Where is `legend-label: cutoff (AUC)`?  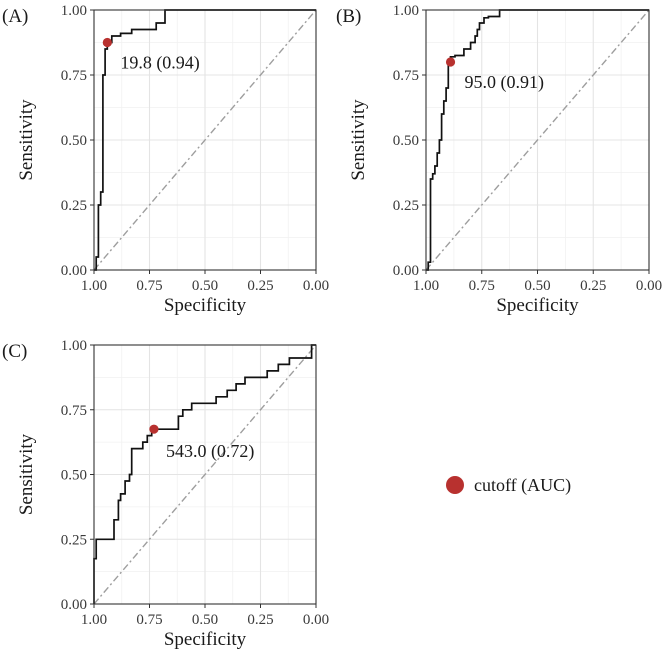 legend-label: cutoff (AUC) is located at coordinates (522, 485).